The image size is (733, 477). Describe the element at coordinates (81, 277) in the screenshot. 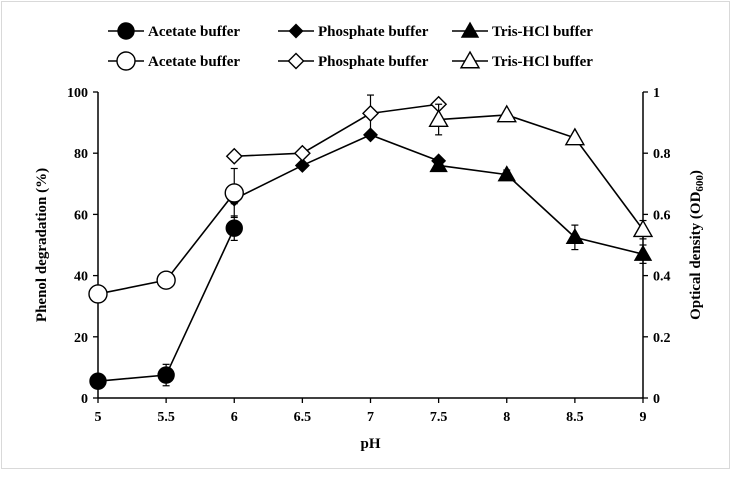

I see `y-tick-label: 40` at that location.